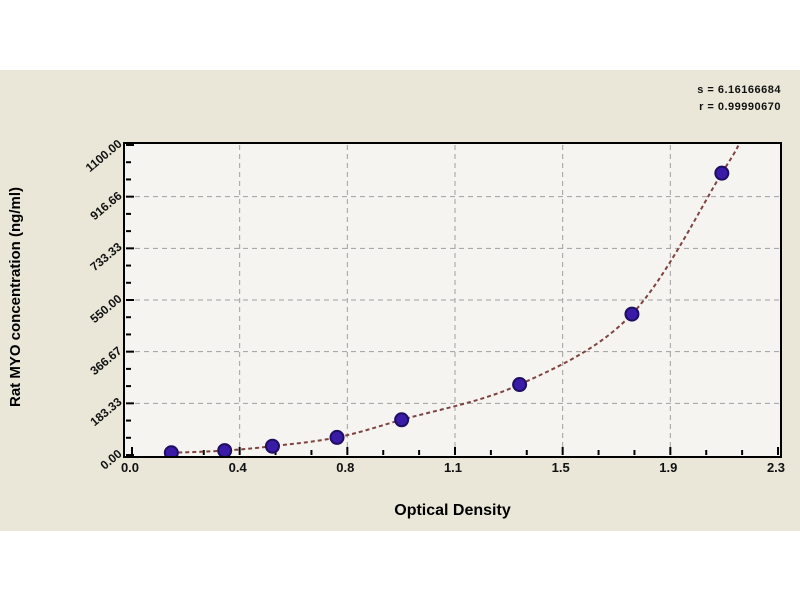 This screenshot has width=800, height=600. Describe the element at coordinates (103, 155) in the screenshot. I see `y-tick-label: 1100.00` at that location.